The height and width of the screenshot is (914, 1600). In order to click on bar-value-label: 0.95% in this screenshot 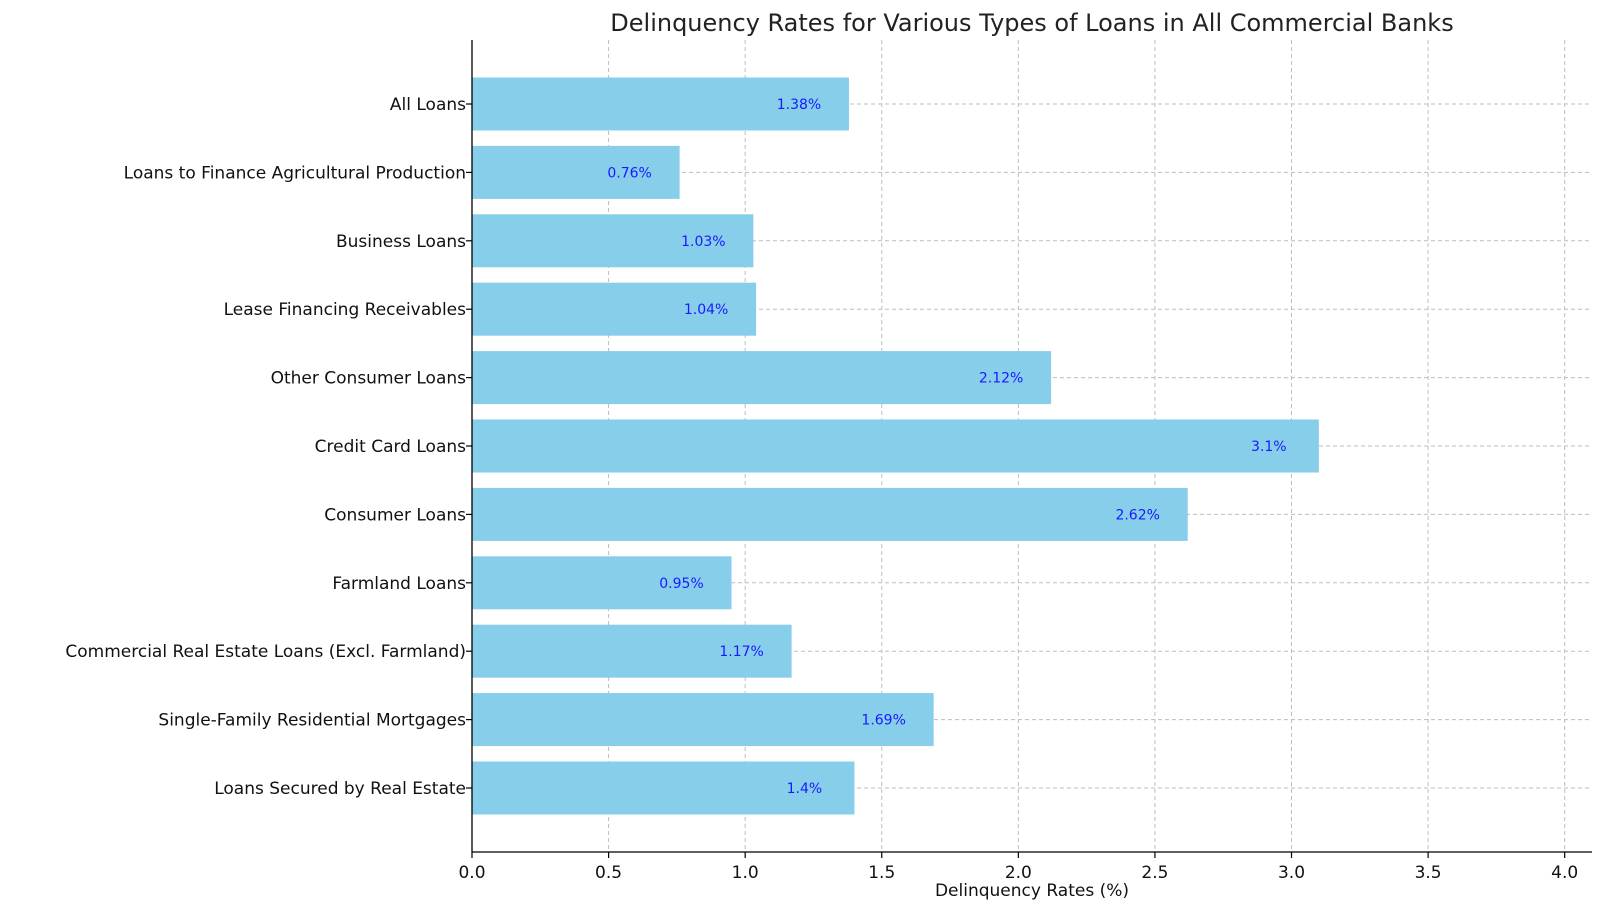, I will do `click(681, 584)`.